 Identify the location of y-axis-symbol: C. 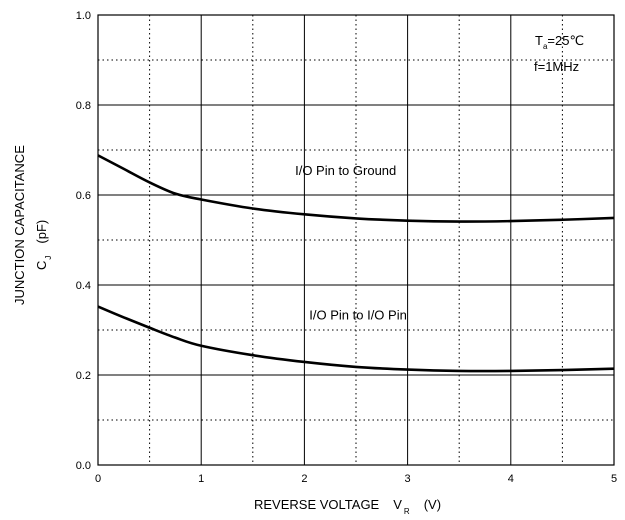
(41, 265).